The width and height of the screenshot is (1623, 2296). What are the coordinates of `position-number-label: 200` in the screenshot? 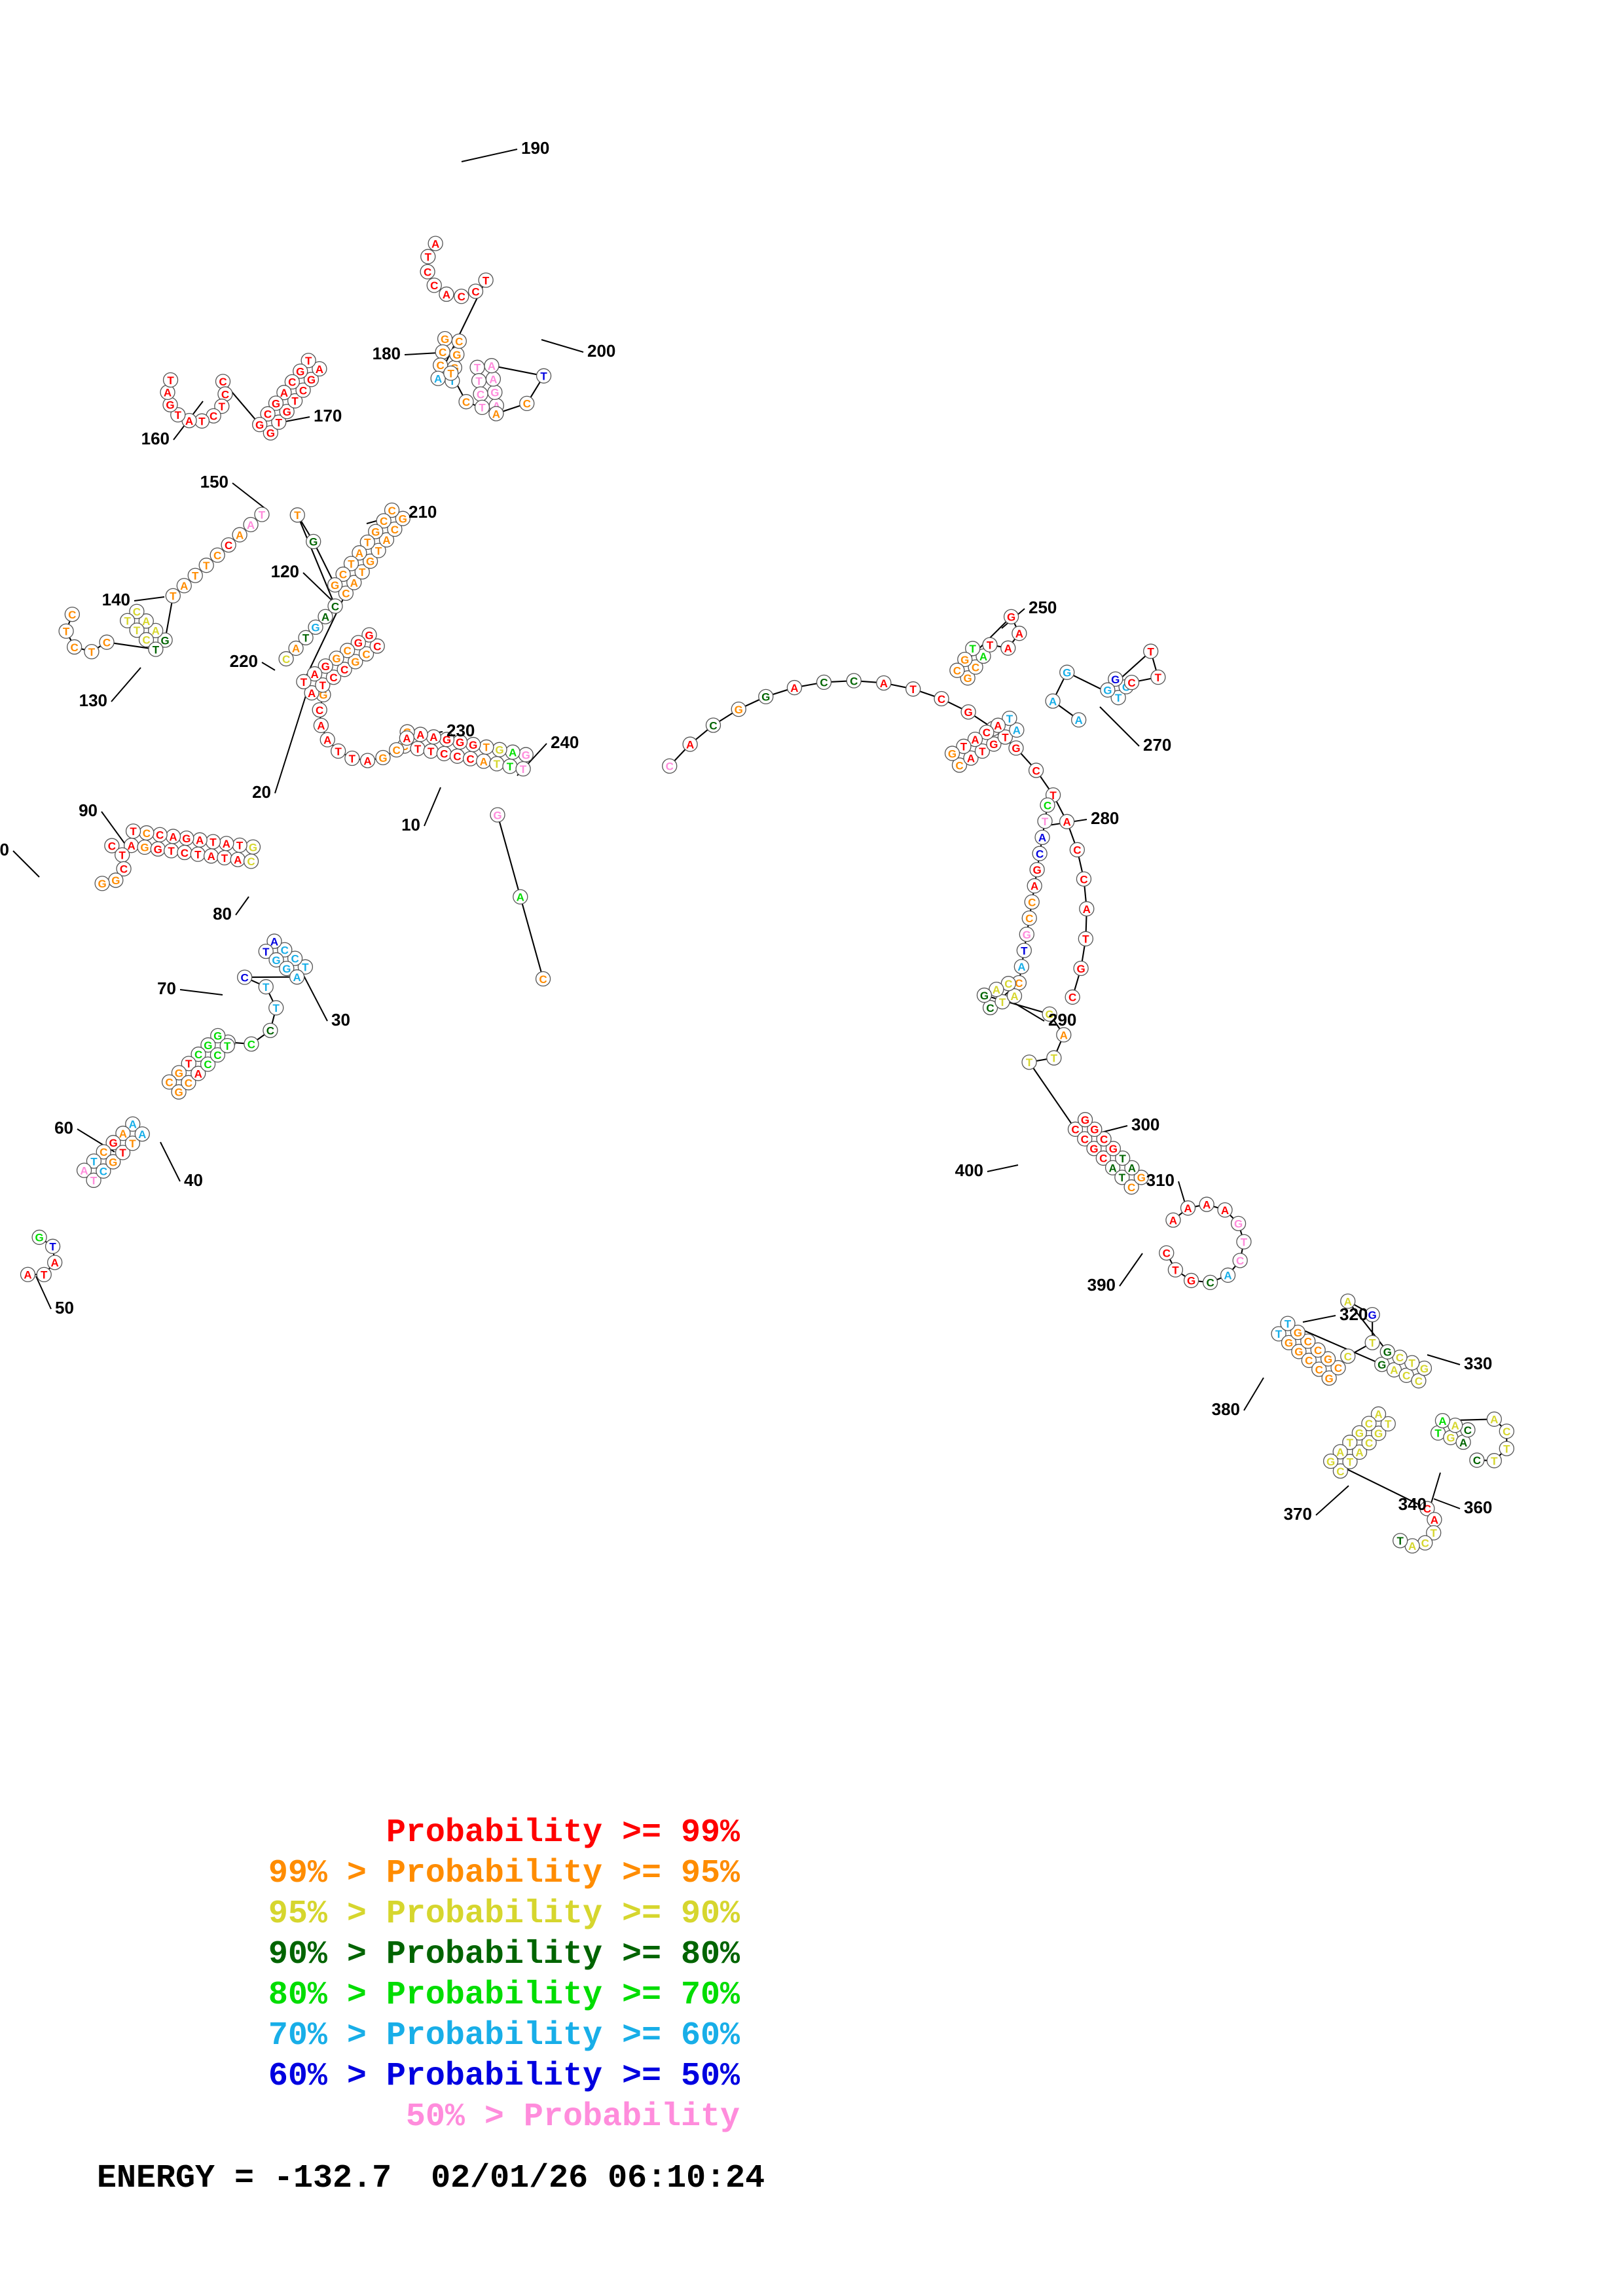 It's located at (601, 351).